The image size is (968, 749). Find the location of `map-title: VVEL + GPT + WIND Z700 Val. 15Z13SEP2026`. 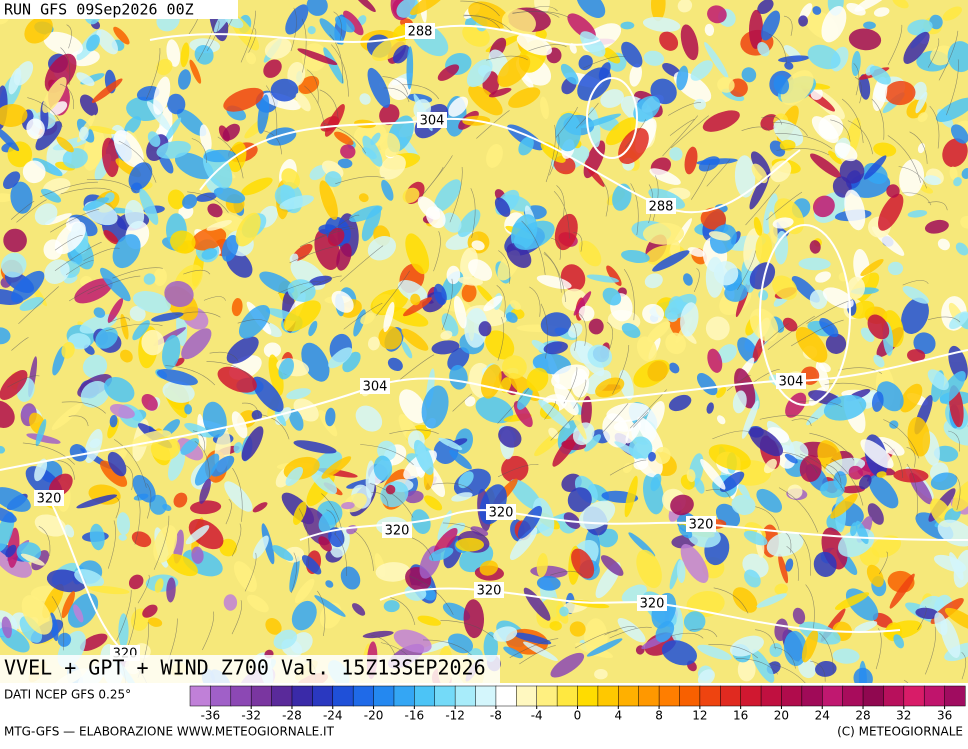

map-title: VVEL + GPT + WIND Z700 Val. 15Z13SEP2026 is located at coordinates (245, 668).